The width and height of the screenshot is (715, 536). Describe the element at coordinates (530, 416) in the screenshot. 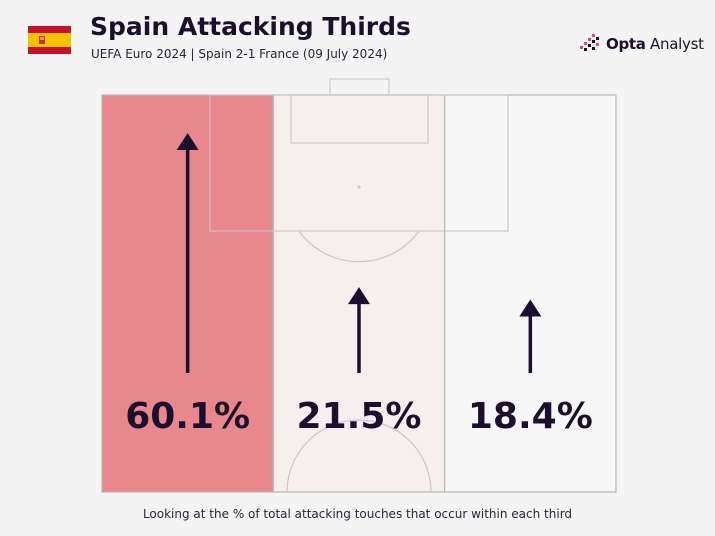

I see `value-label-3: 18.4%` at that location.